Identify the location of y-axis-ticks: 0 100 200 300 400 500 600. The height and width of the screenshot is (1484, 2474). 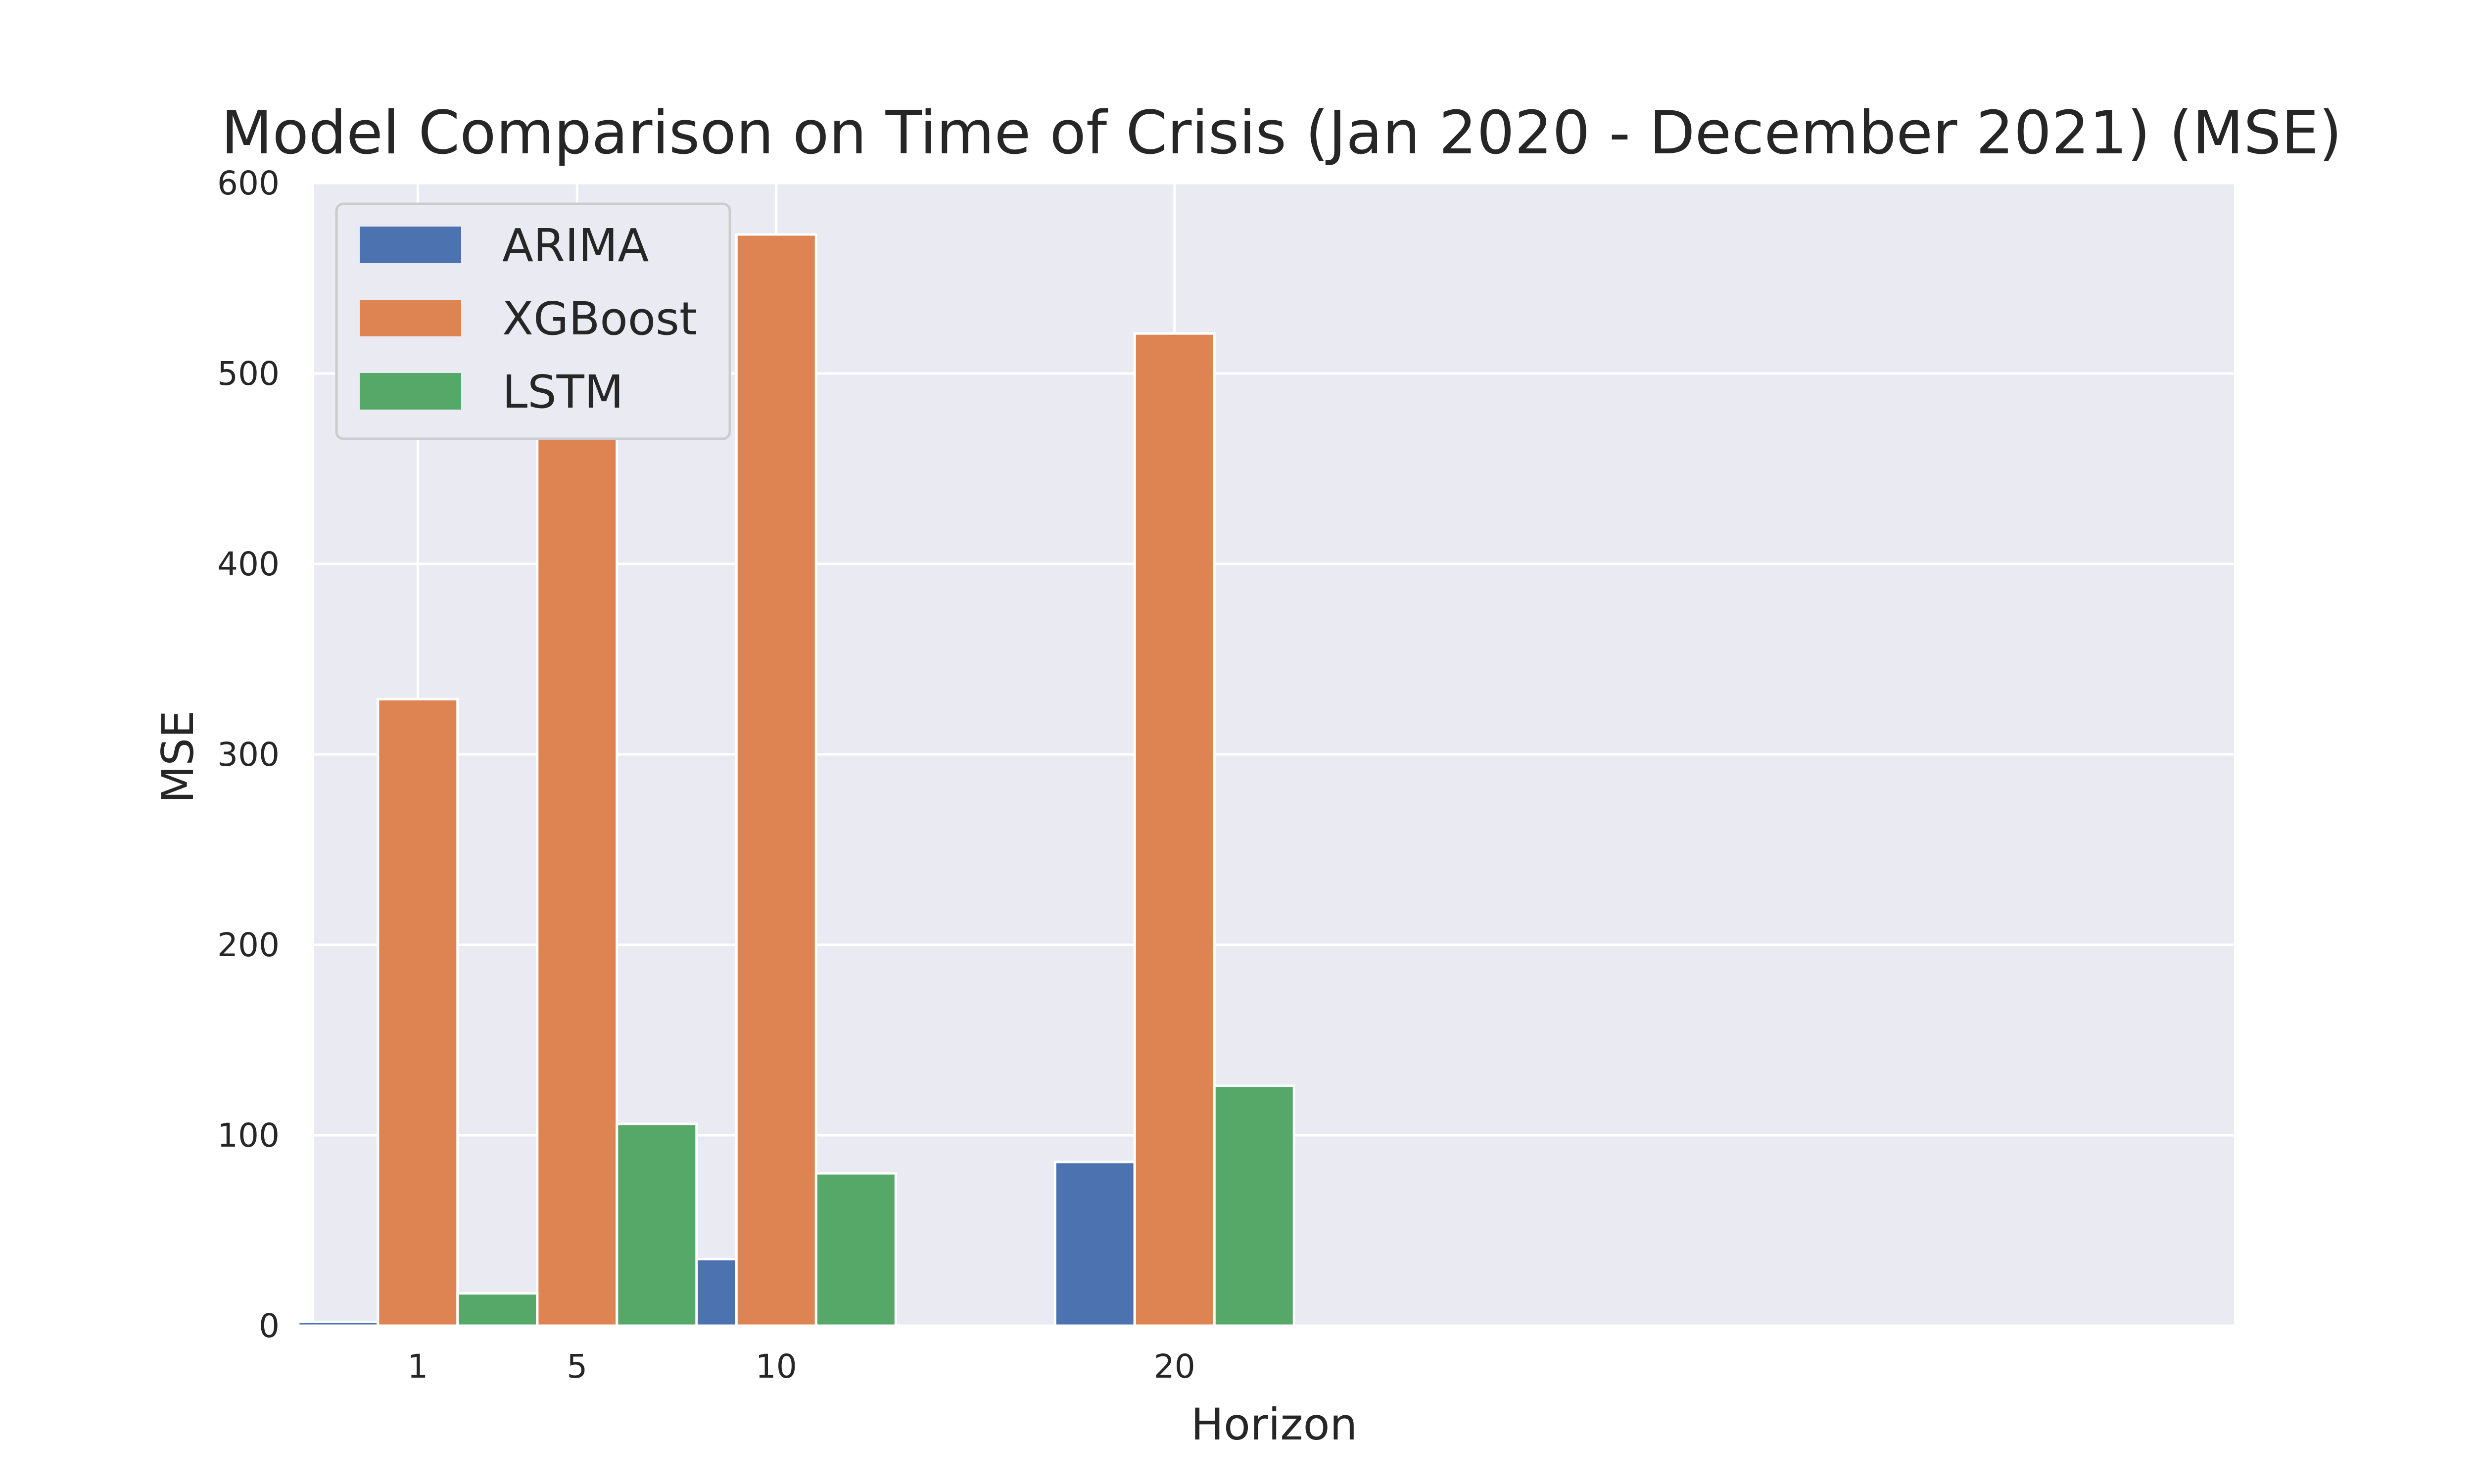
(249, 754).